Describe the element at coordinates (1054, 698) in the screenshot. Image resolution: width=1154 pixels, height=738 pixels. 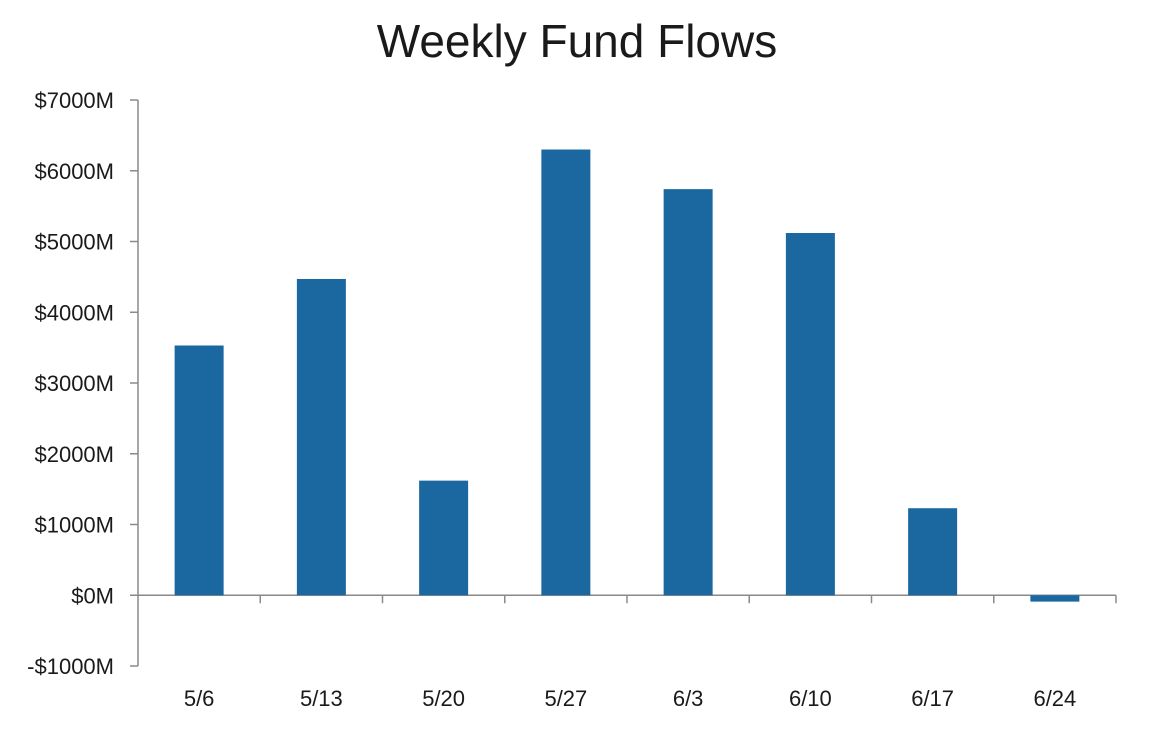
I see `x-tick-label: 6/24` at that location.